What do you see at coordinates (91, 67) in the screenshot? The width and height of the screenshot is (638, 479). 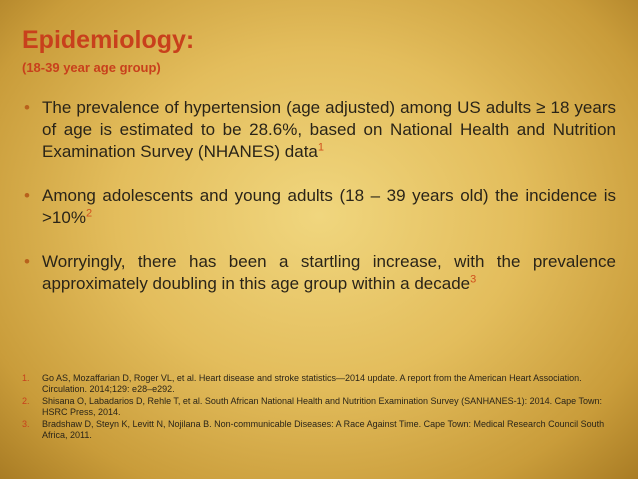 I see `slide-subtitle: (18-39 year age group)` at bounding box center [91, 67].